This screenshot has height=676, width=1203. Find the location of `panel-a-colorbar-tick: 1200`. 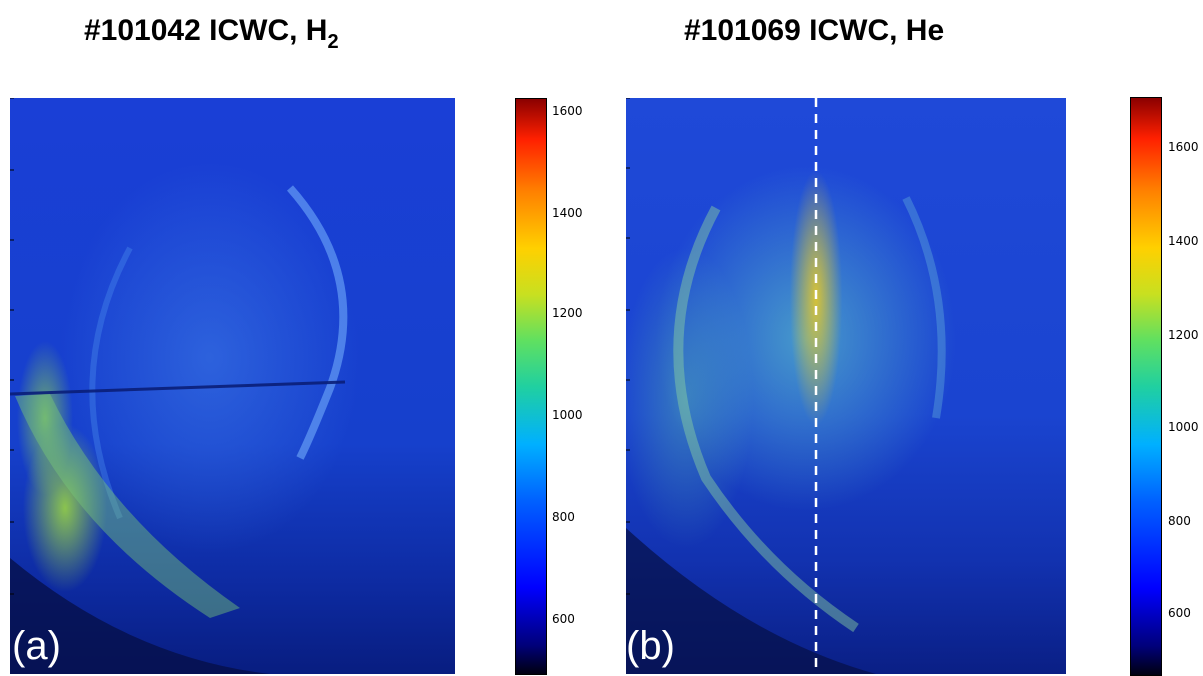

panel-a-colorbar-tick: 1200 is located at coordinates (567, 313).